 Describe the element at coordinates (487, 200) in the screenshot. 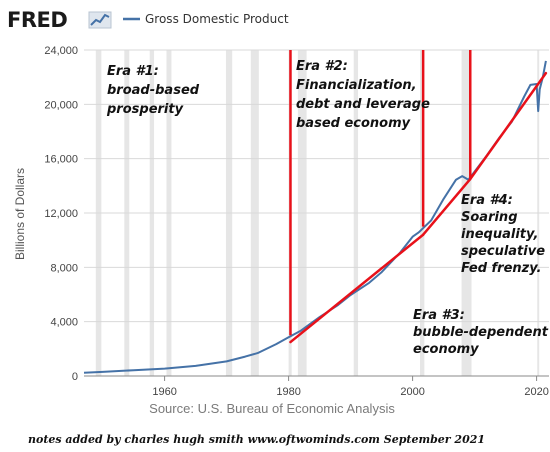

I see `era-annotation-line: Era #4:` at that location.